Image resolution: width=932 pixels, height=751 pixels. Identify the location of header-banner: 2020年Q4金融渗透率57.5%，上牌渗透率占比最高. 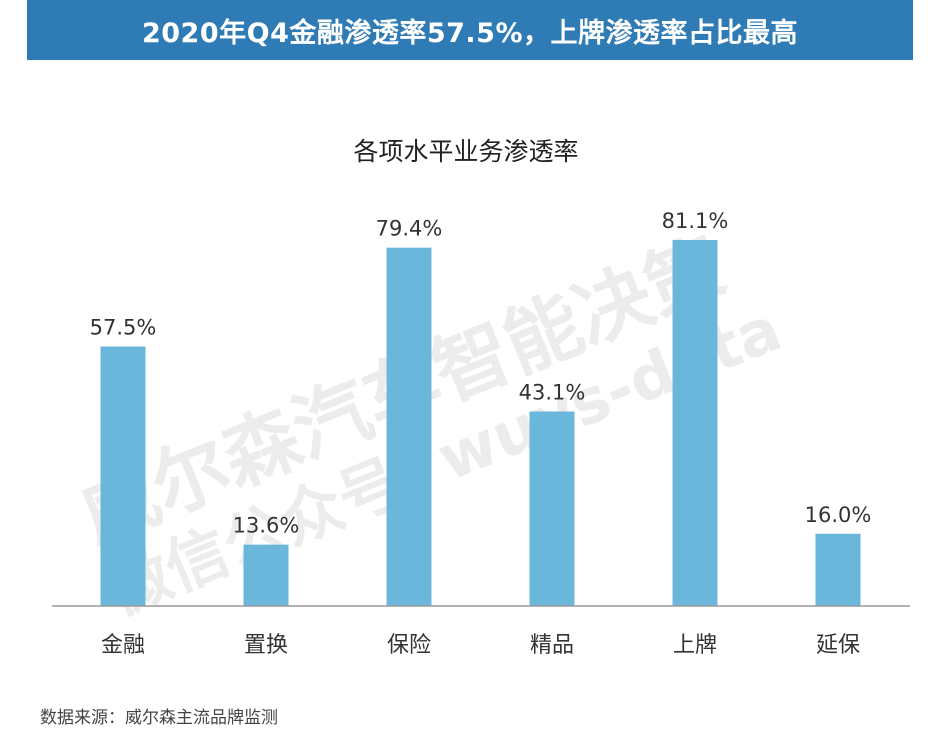
(470, 30).